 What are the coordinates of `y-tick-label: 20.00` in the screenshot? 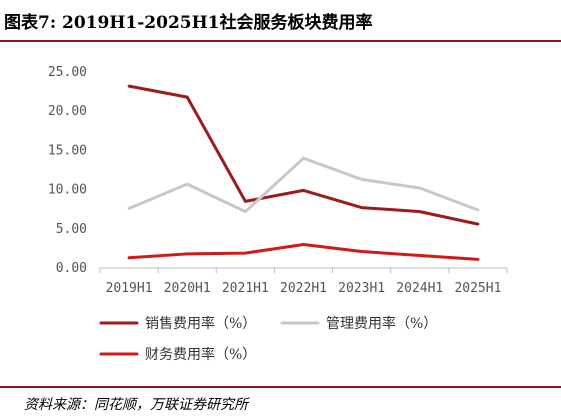 It's located at (67, 111).